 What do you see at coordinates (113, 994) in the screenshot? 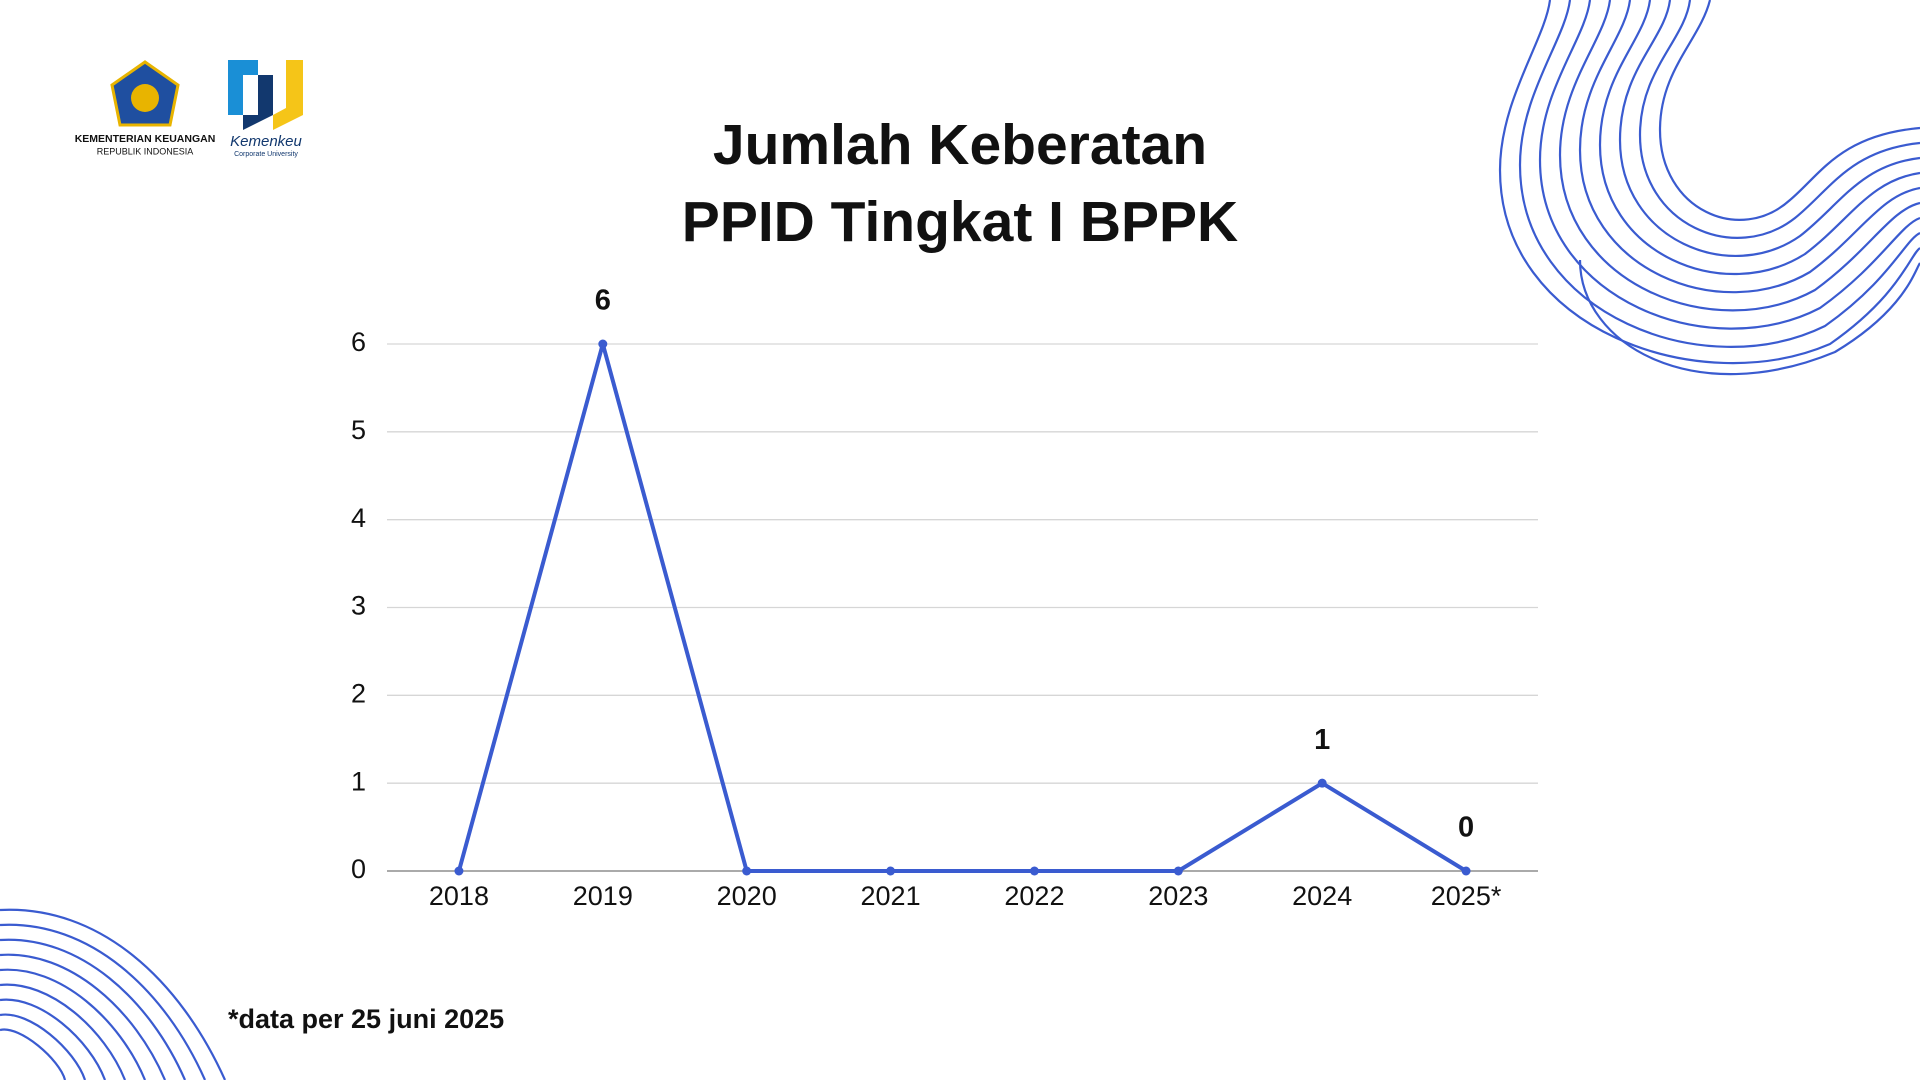
I see `decoration-bottom-left` at bounding box center [113, 994].